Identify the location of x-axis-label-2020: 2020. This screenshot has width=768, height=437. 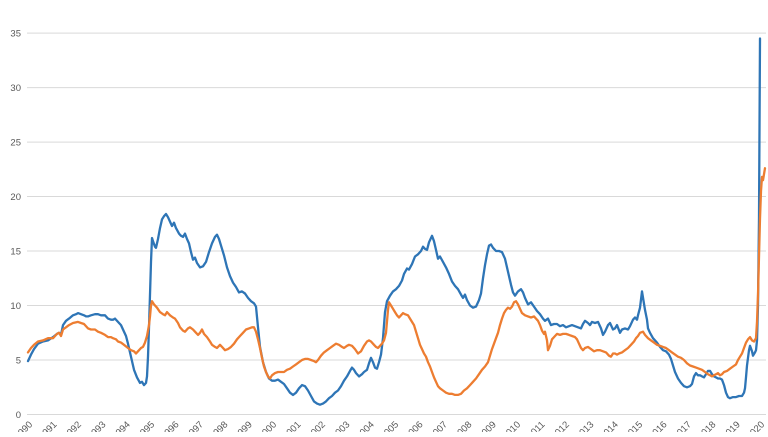
(755, 425).